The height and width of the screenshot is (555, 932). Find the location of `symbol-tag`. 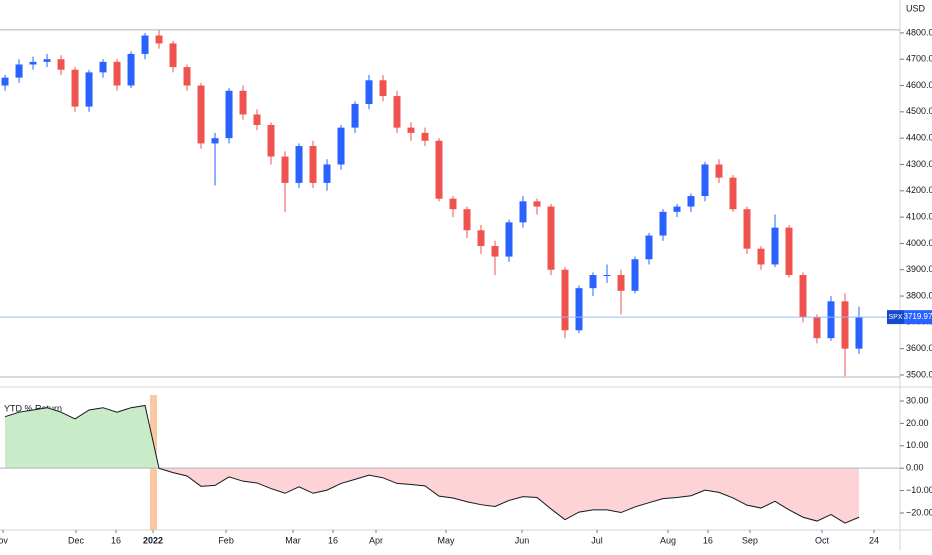

symbol-tag is located at coordinates (895, 317).